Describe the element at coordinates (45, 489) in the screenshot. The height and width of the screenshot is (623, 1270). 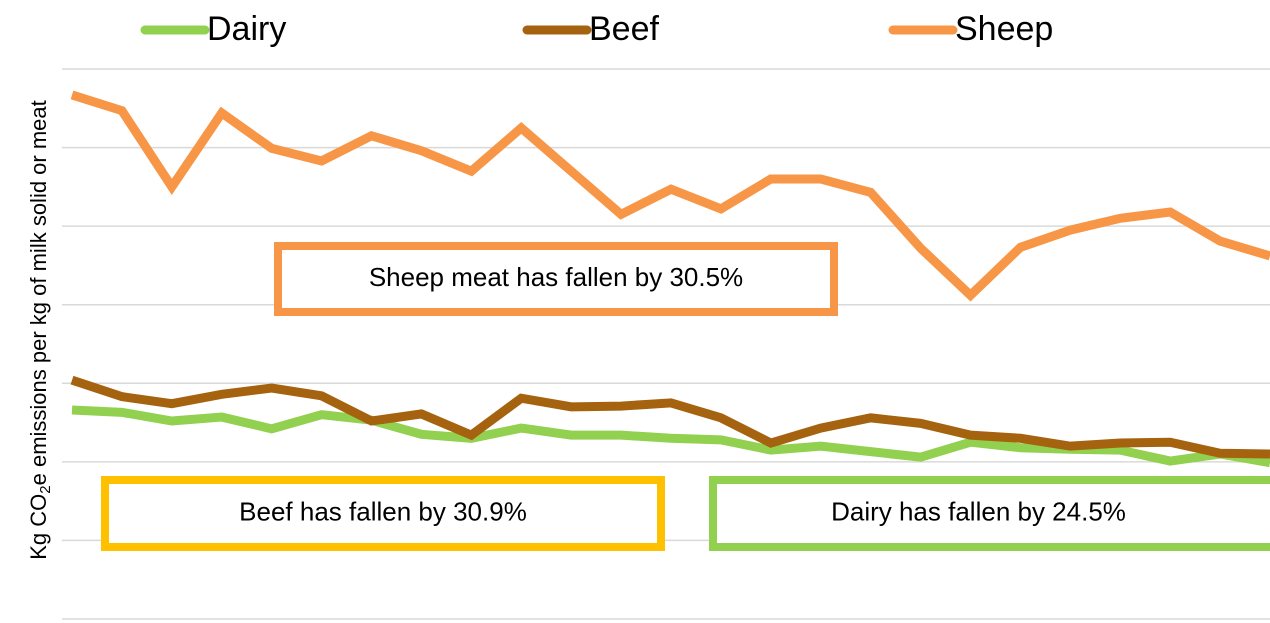
I see `y-label-subscript: 2` at that location.